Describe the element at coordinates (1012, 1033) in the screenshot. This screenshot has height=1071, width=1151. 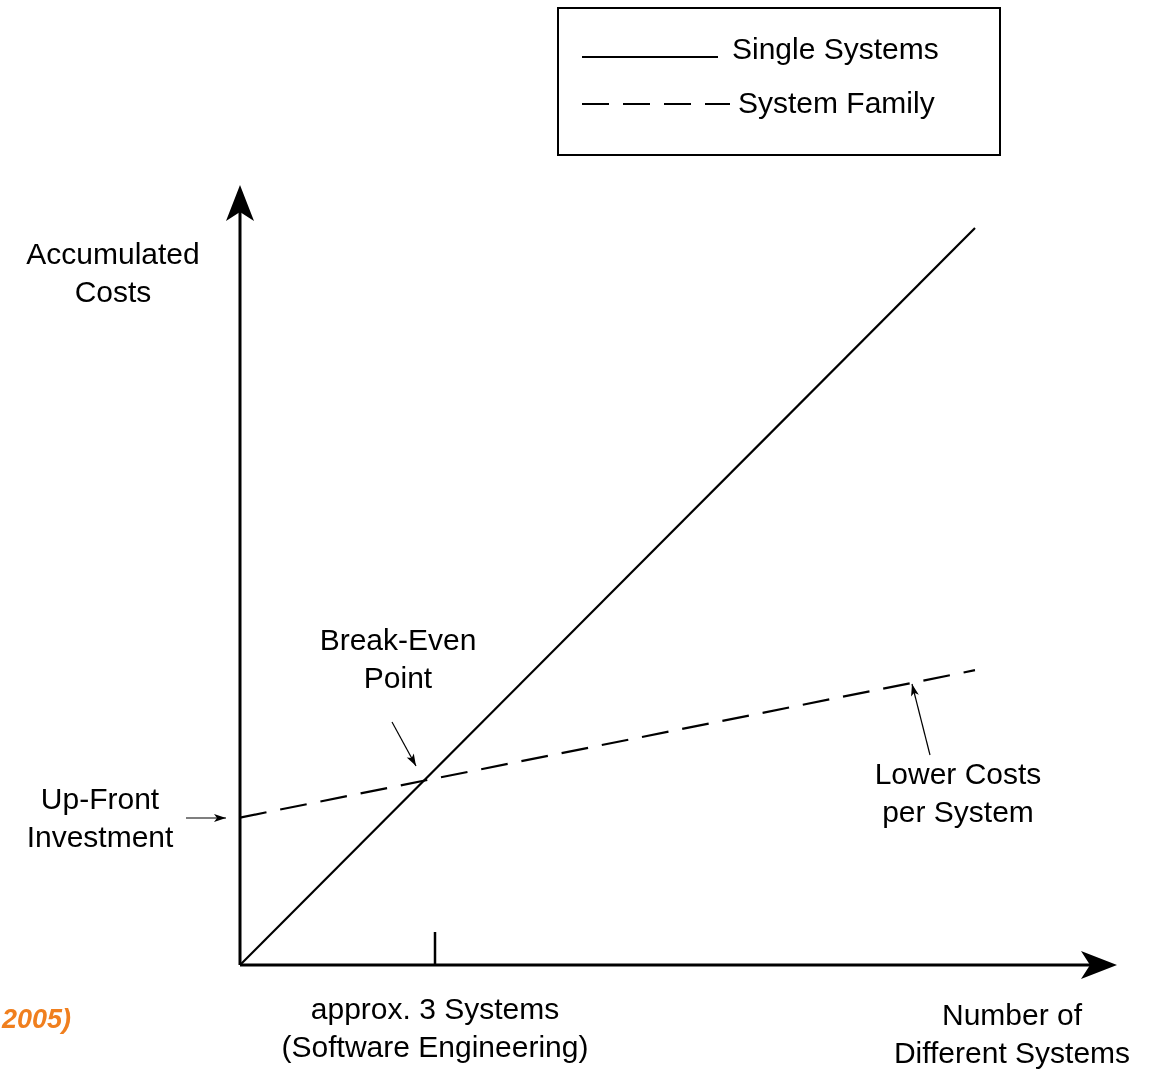
I see `x-axis-title: Number of Different Systems` at that location.